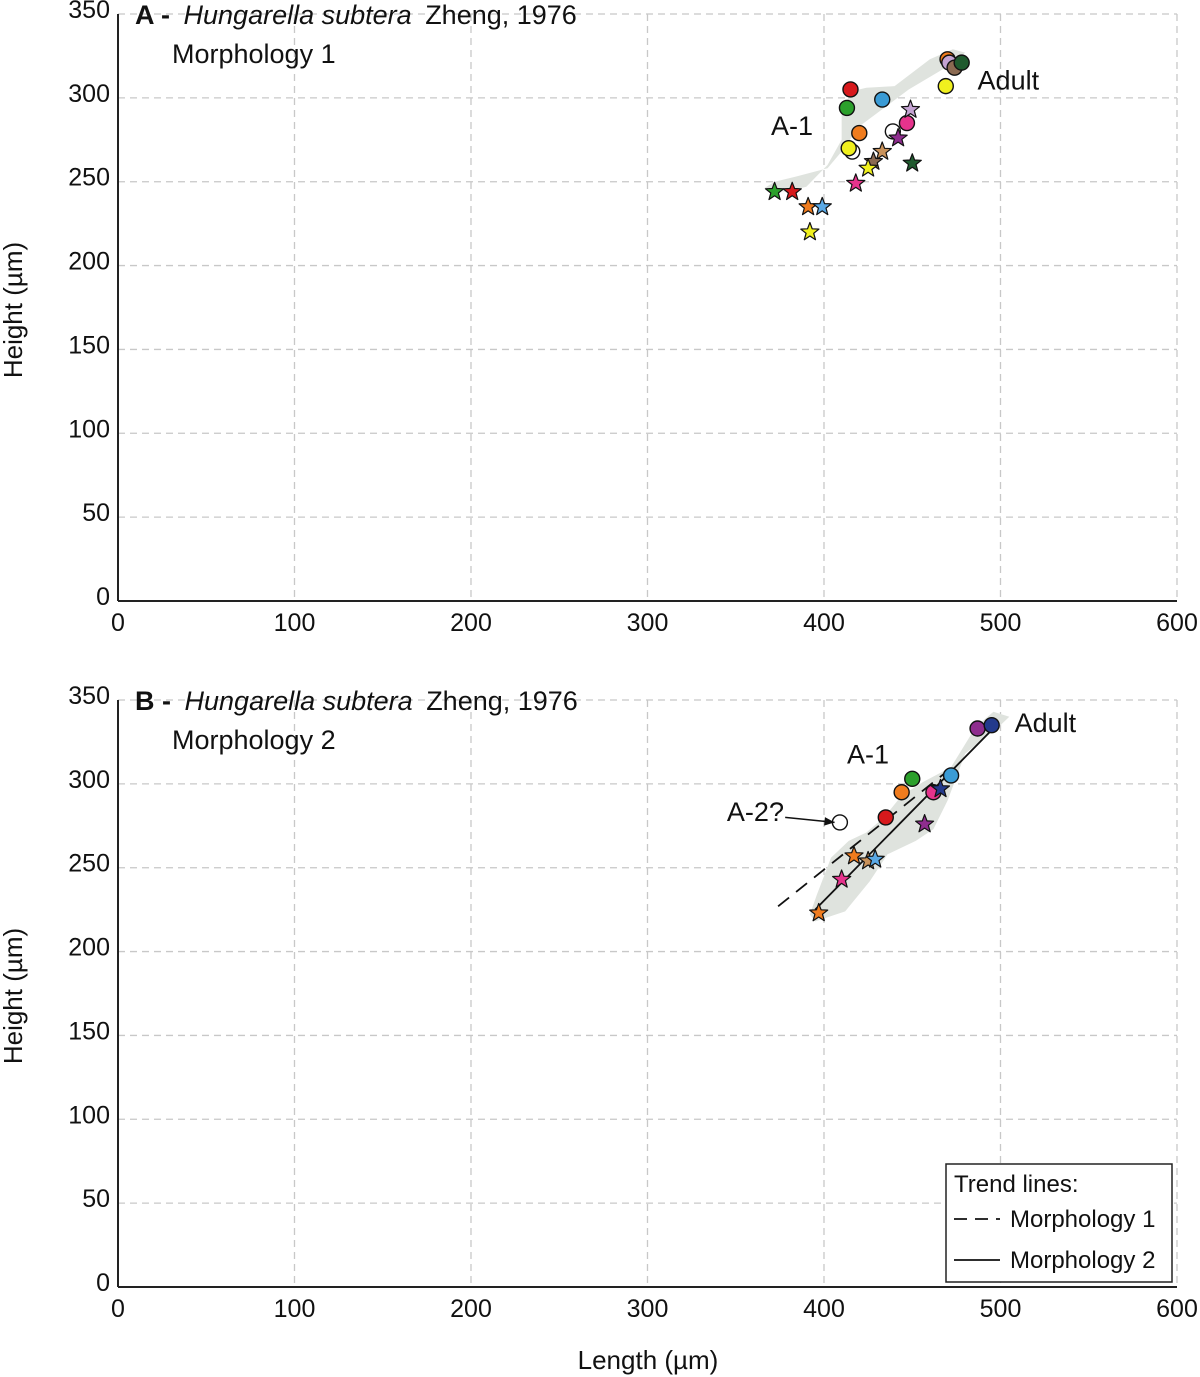 This screenshot has height=1377, width=1200. Describe the element at coordinates (882, 150) in the screenshot. I see `data-point-star-tan` at that location.